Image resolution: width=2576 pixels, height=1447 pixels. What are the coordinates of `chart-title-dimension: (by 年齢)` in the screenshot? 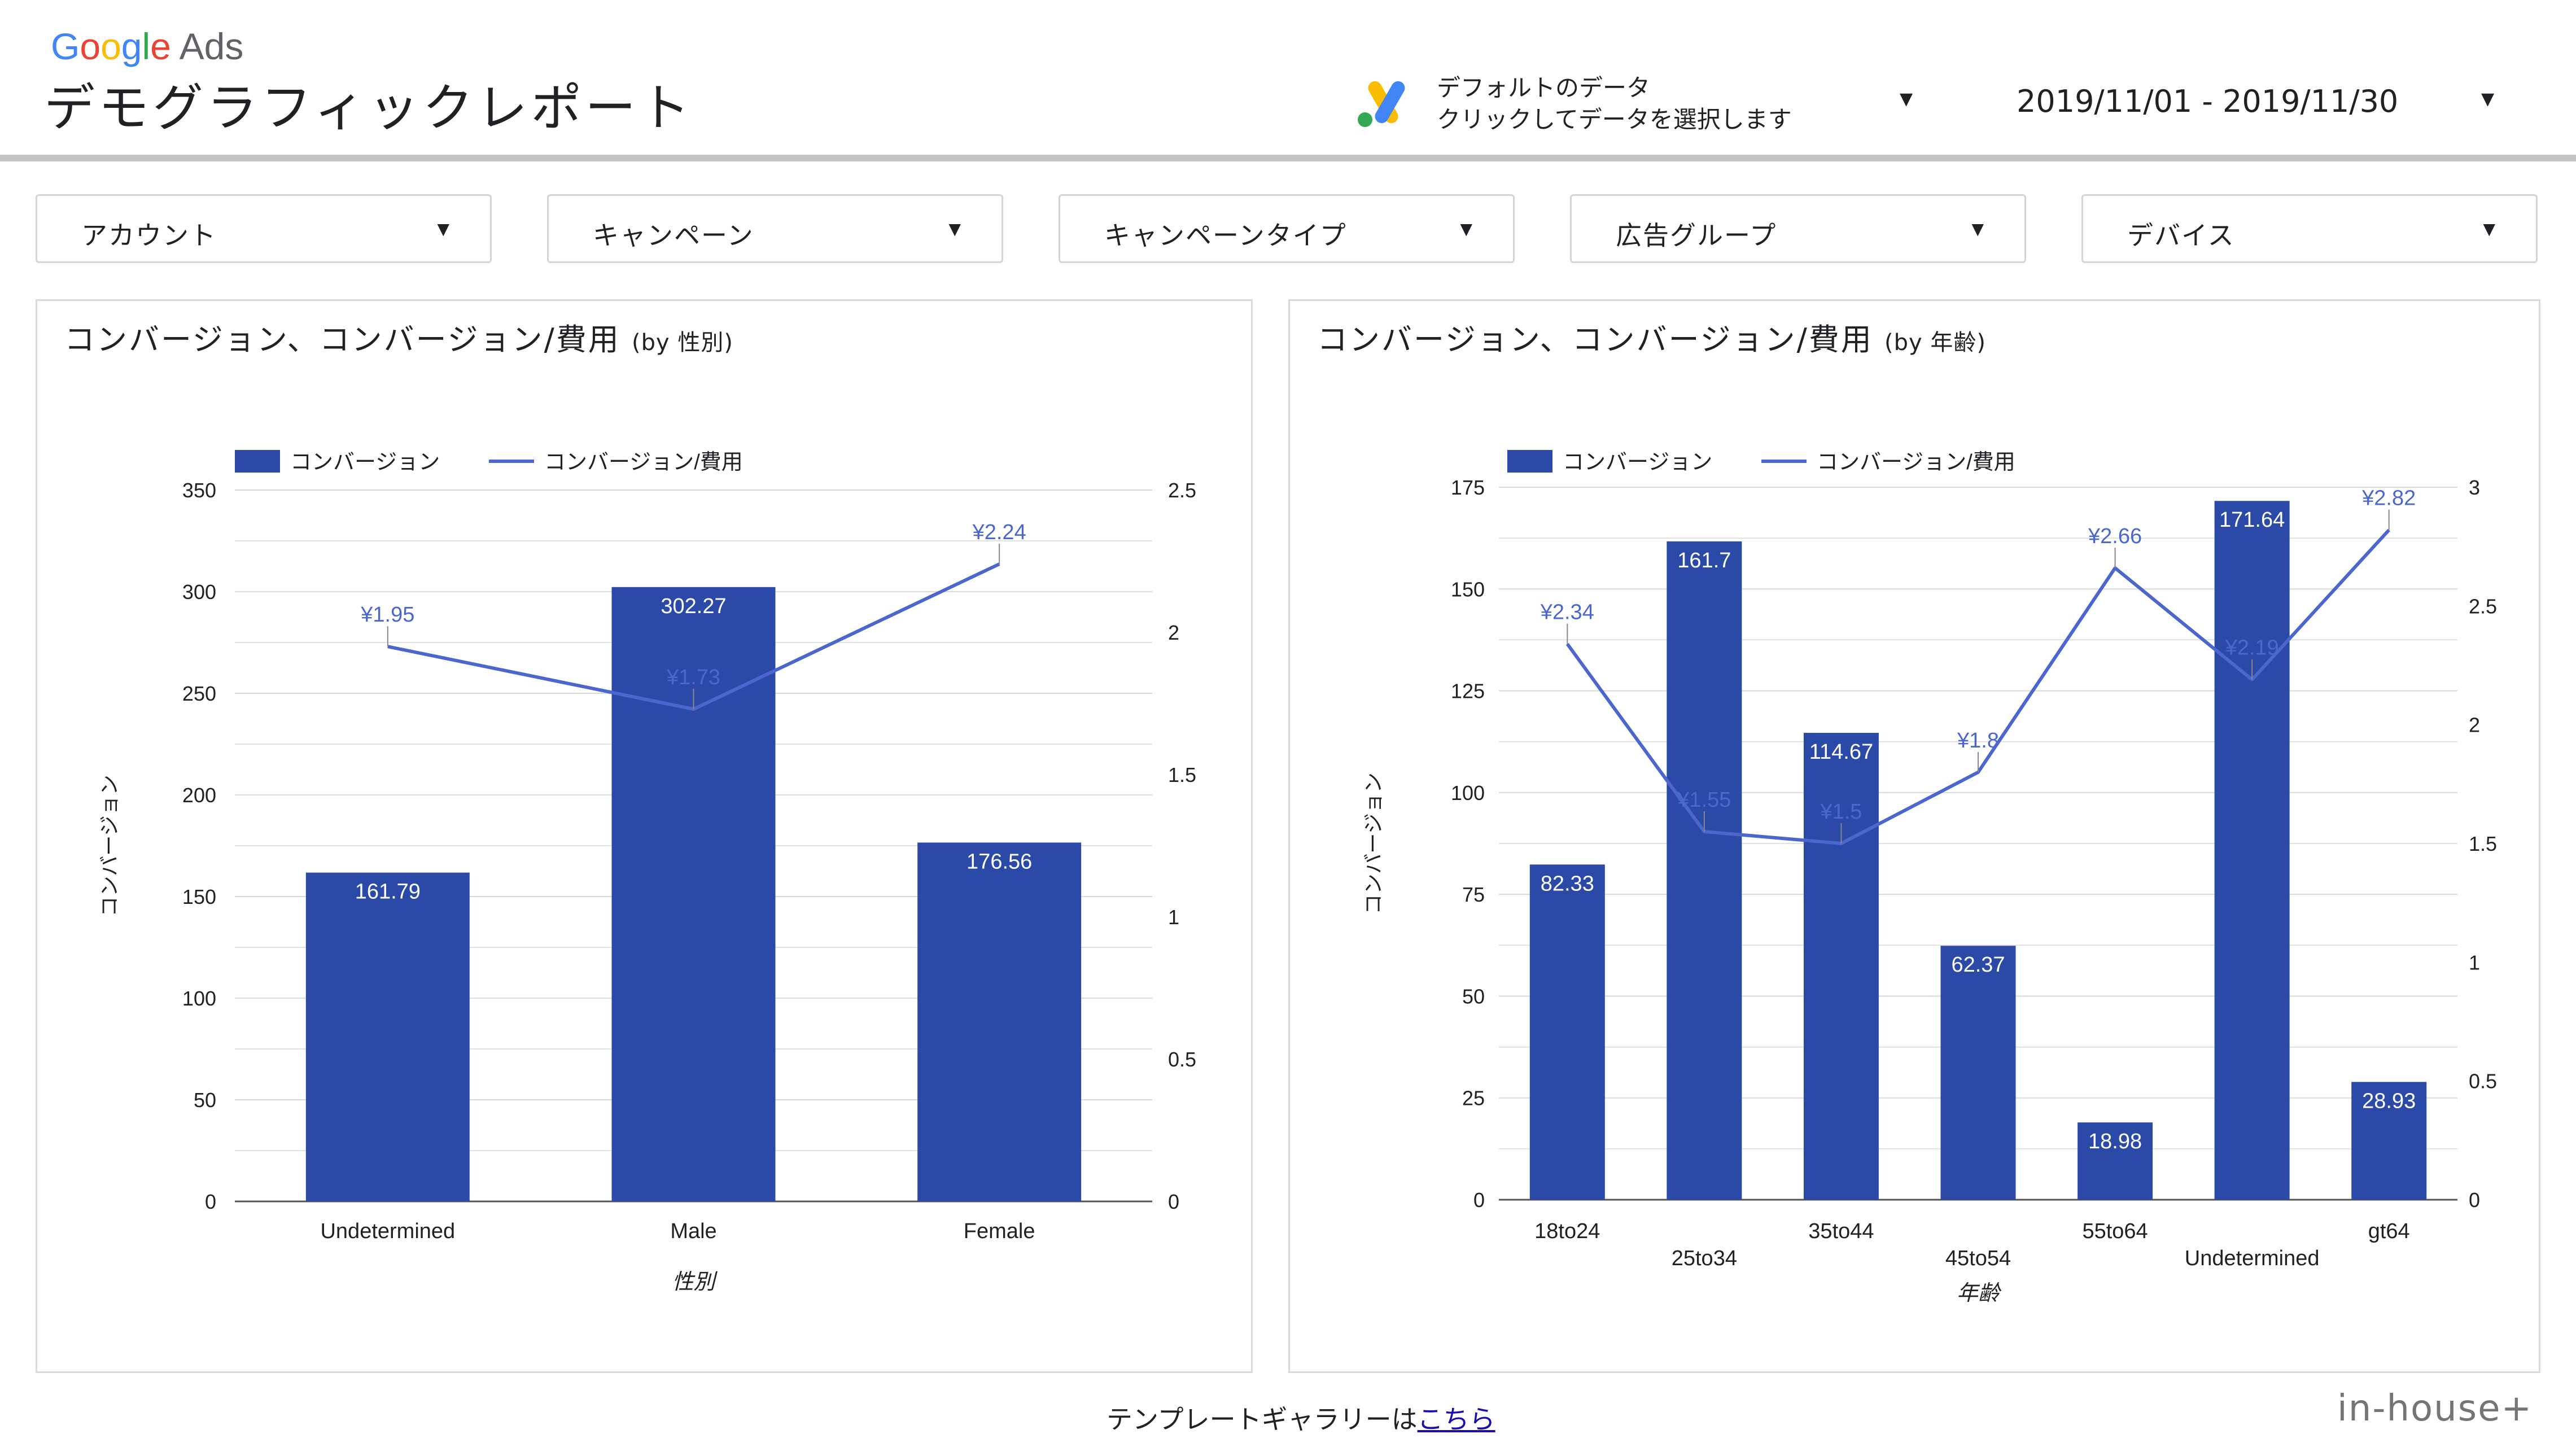 It's located at (1935, 343).